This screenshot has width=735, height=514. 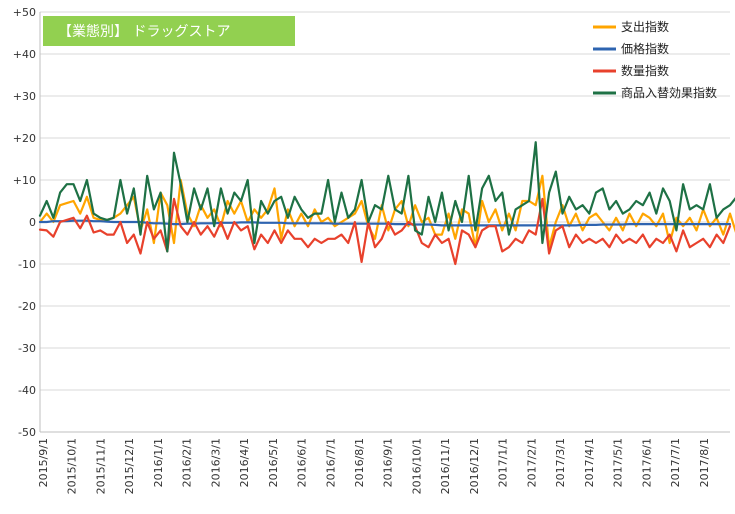 I want to click on y-tick-label: -30, so click(x=27, y=348).